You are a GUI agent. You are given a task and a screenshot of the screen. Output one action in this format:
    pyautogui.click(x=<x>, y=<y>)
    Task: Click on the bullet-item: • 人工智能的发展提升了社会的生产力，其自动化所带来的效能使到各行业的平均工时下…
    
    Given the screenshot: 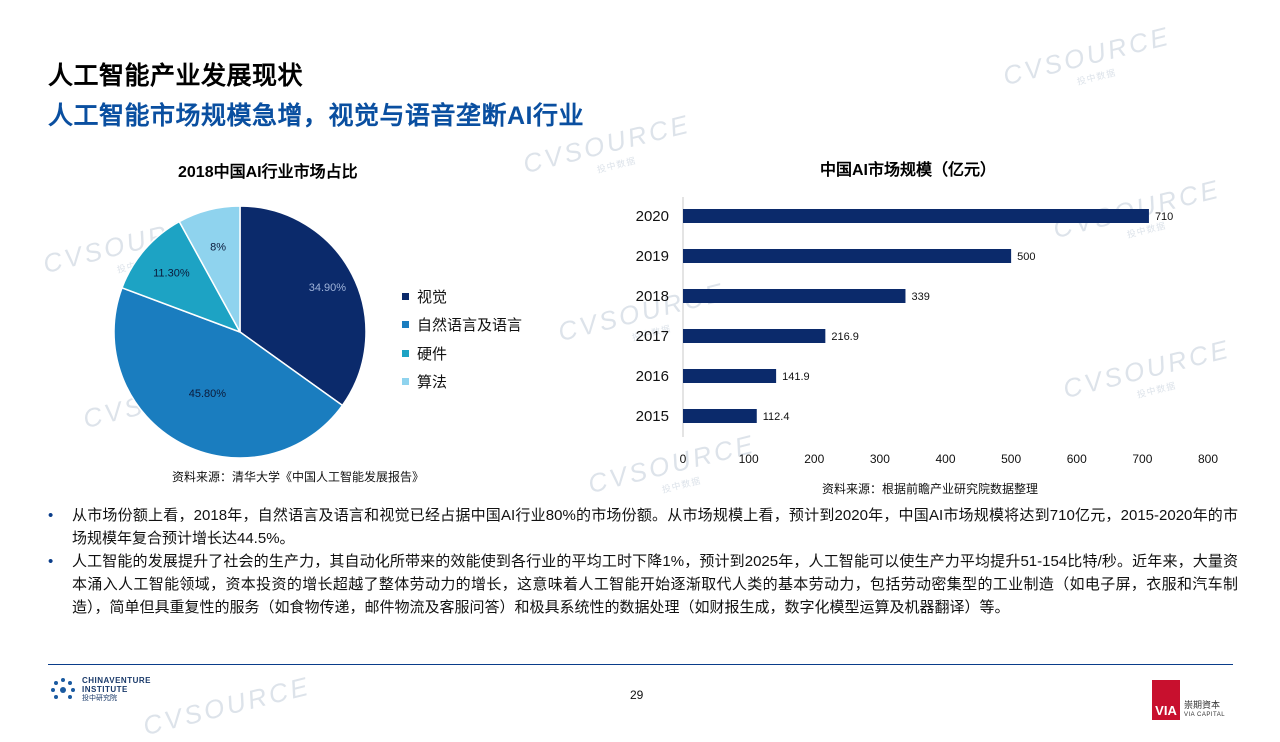 What is the action you would take?
    pyautogui.click(x=643, y=584)
    